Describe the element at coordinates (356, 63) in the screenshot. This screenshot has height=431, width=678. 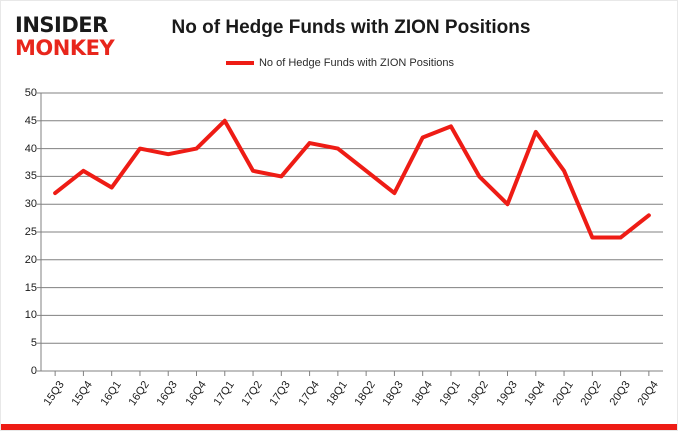
I see `legend-label: No of Hedge Funds with ZION Positions` at that location.